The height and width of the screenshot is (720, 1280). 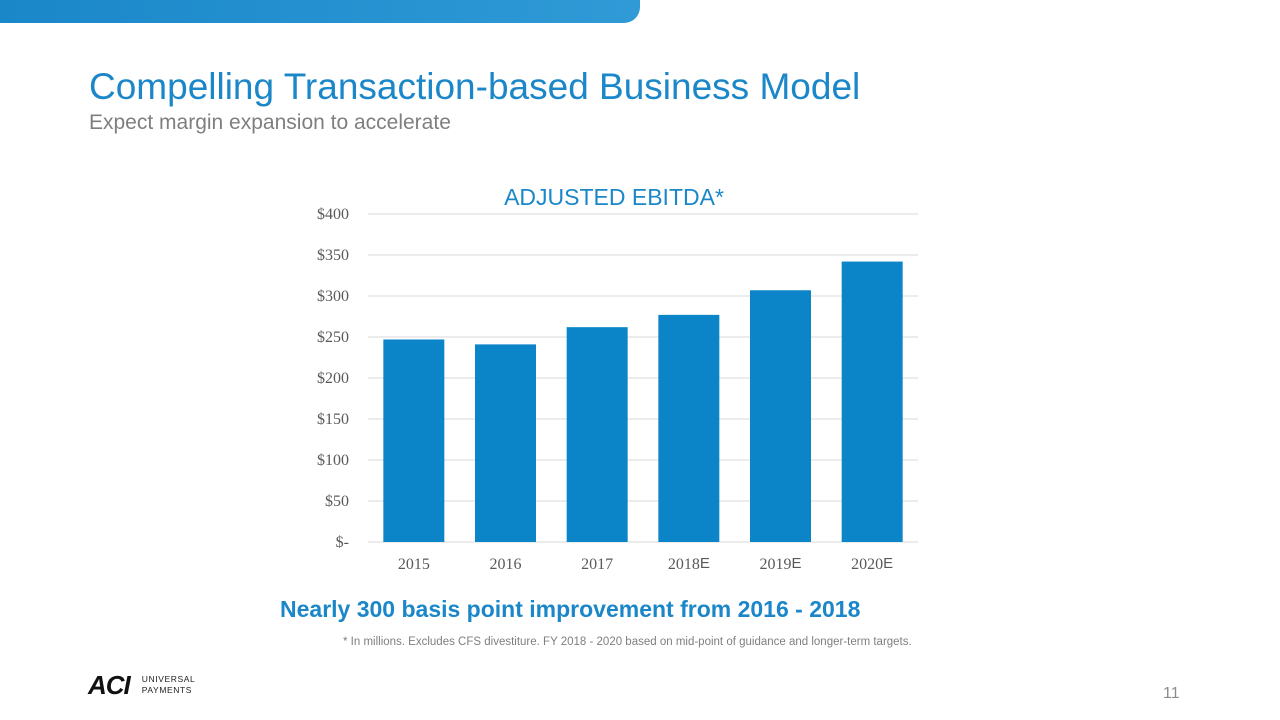 I want to click on bar-2017, so click(x=597, y=434).